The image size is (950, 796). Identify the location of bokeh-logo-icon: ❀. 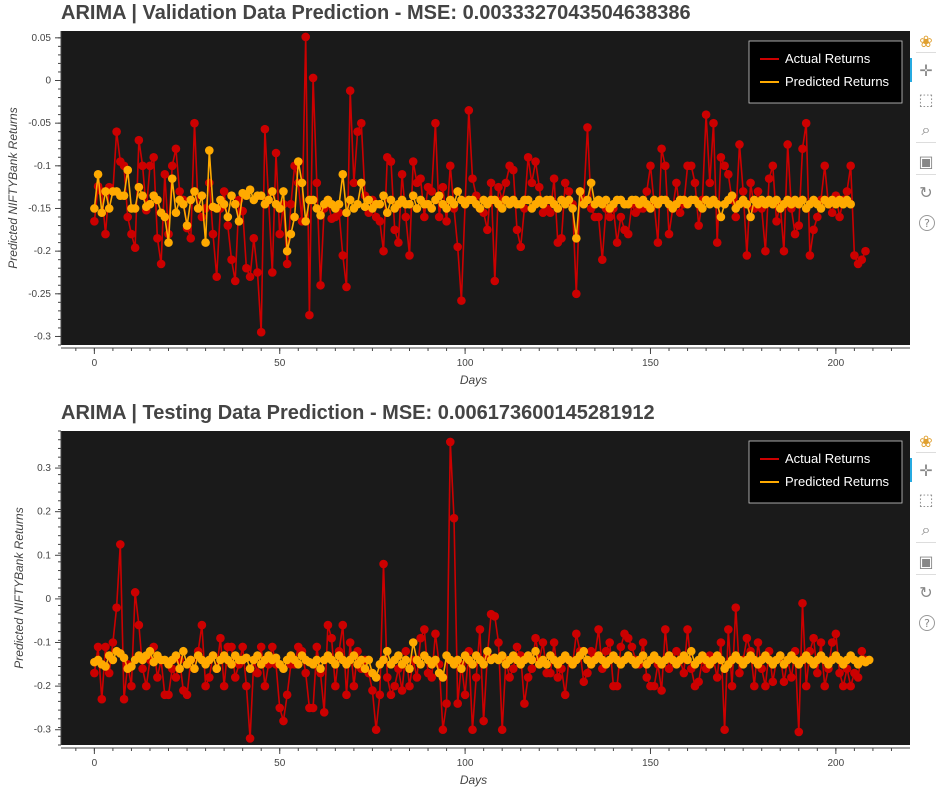
(926, 41).